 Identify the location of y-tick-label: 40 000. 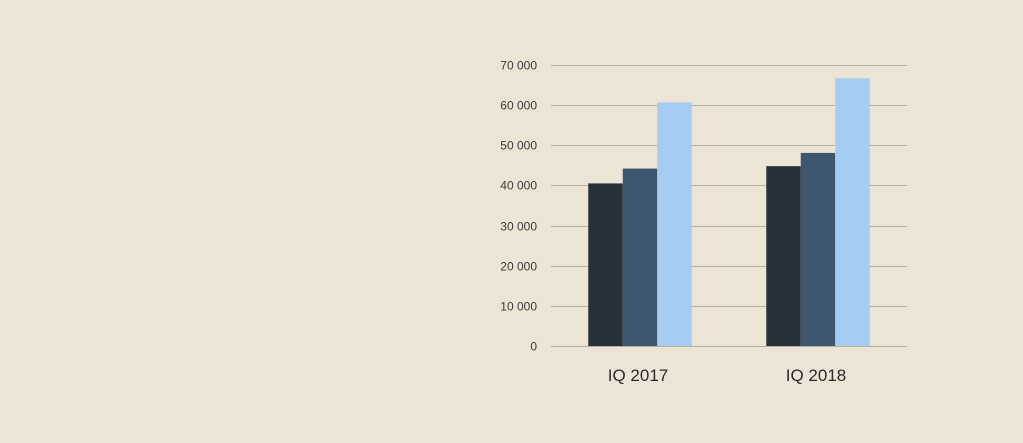
(518, 186).